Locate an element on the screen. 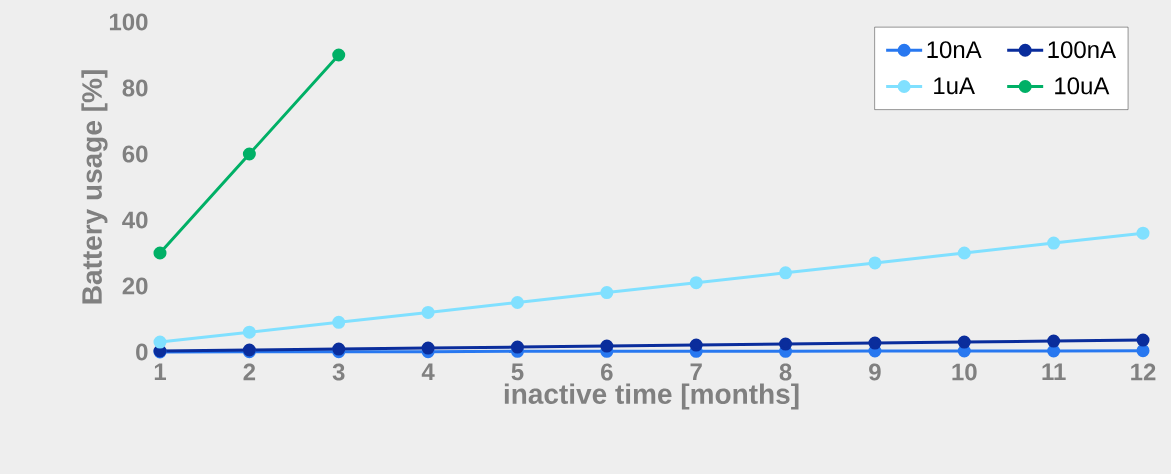  y-tick-label: 60 is located at coordinates (135, 154).